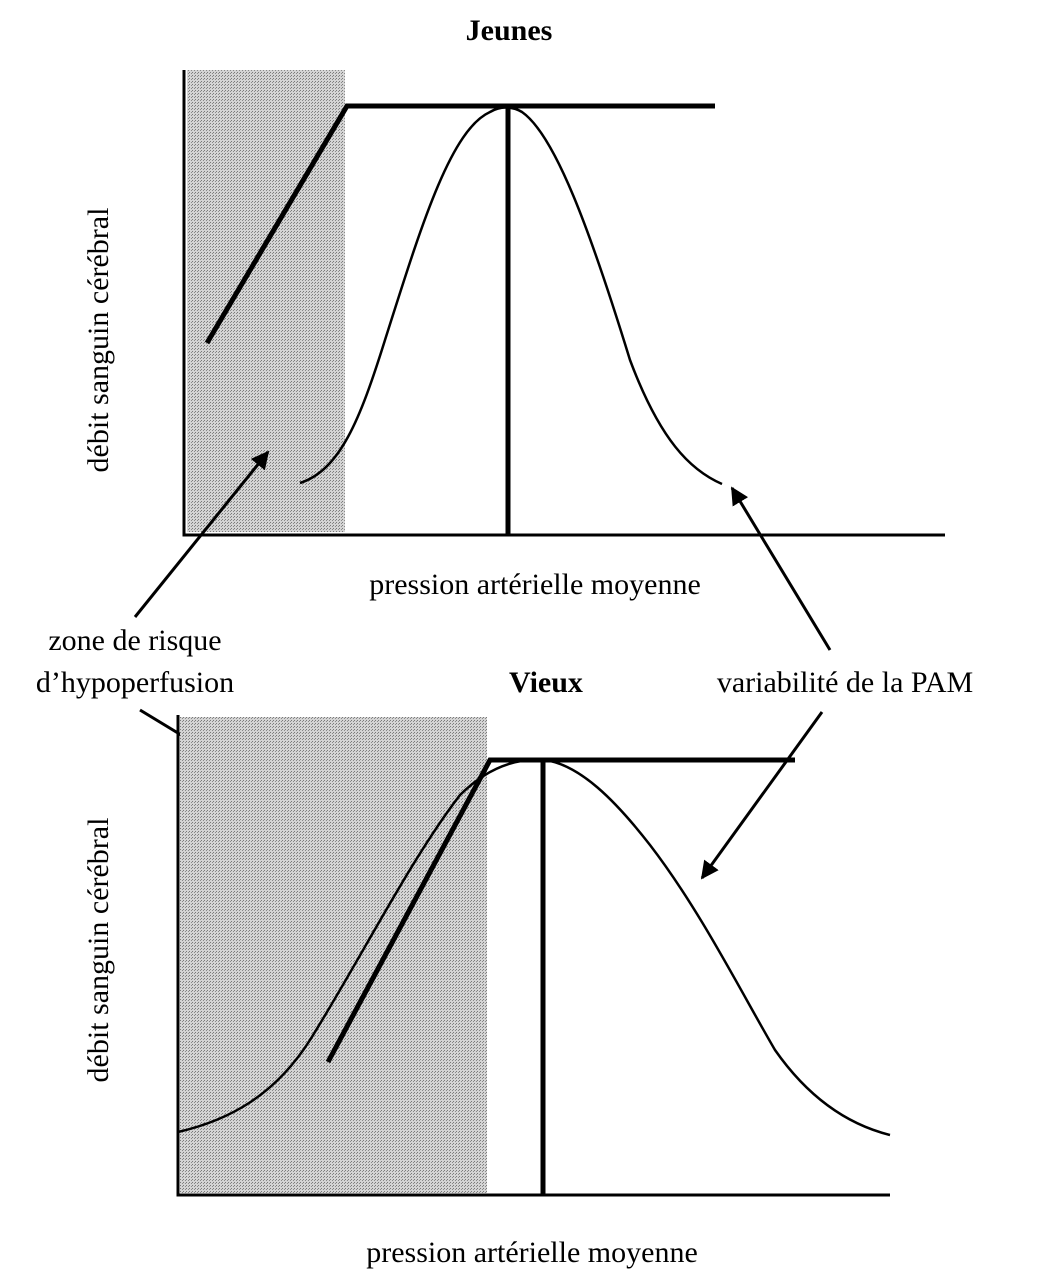 The height and width of the screenshot is (1279, 1057). I want to click on annotation: zone de risque, so click(134, 640).